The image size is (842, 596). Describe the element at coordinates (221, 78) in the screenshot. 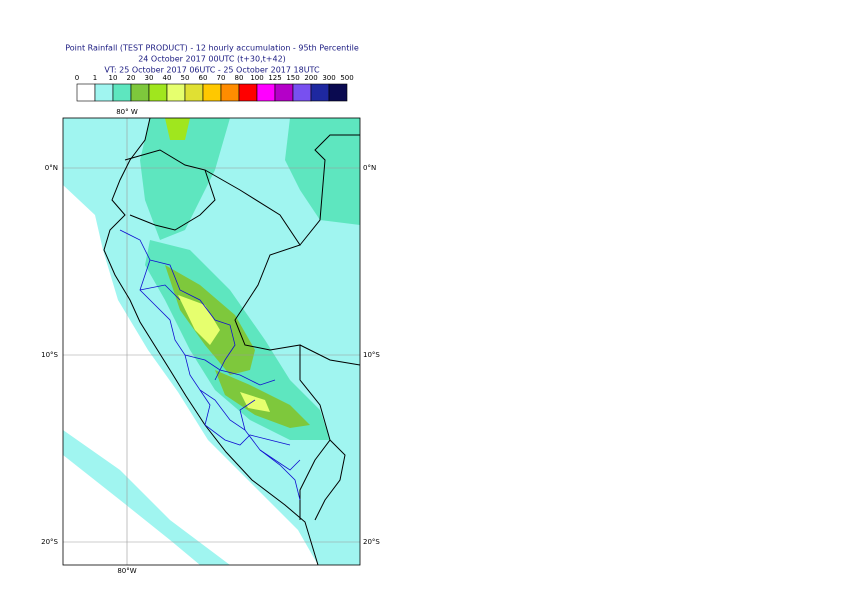

I see `legend-label: 70` at that location.